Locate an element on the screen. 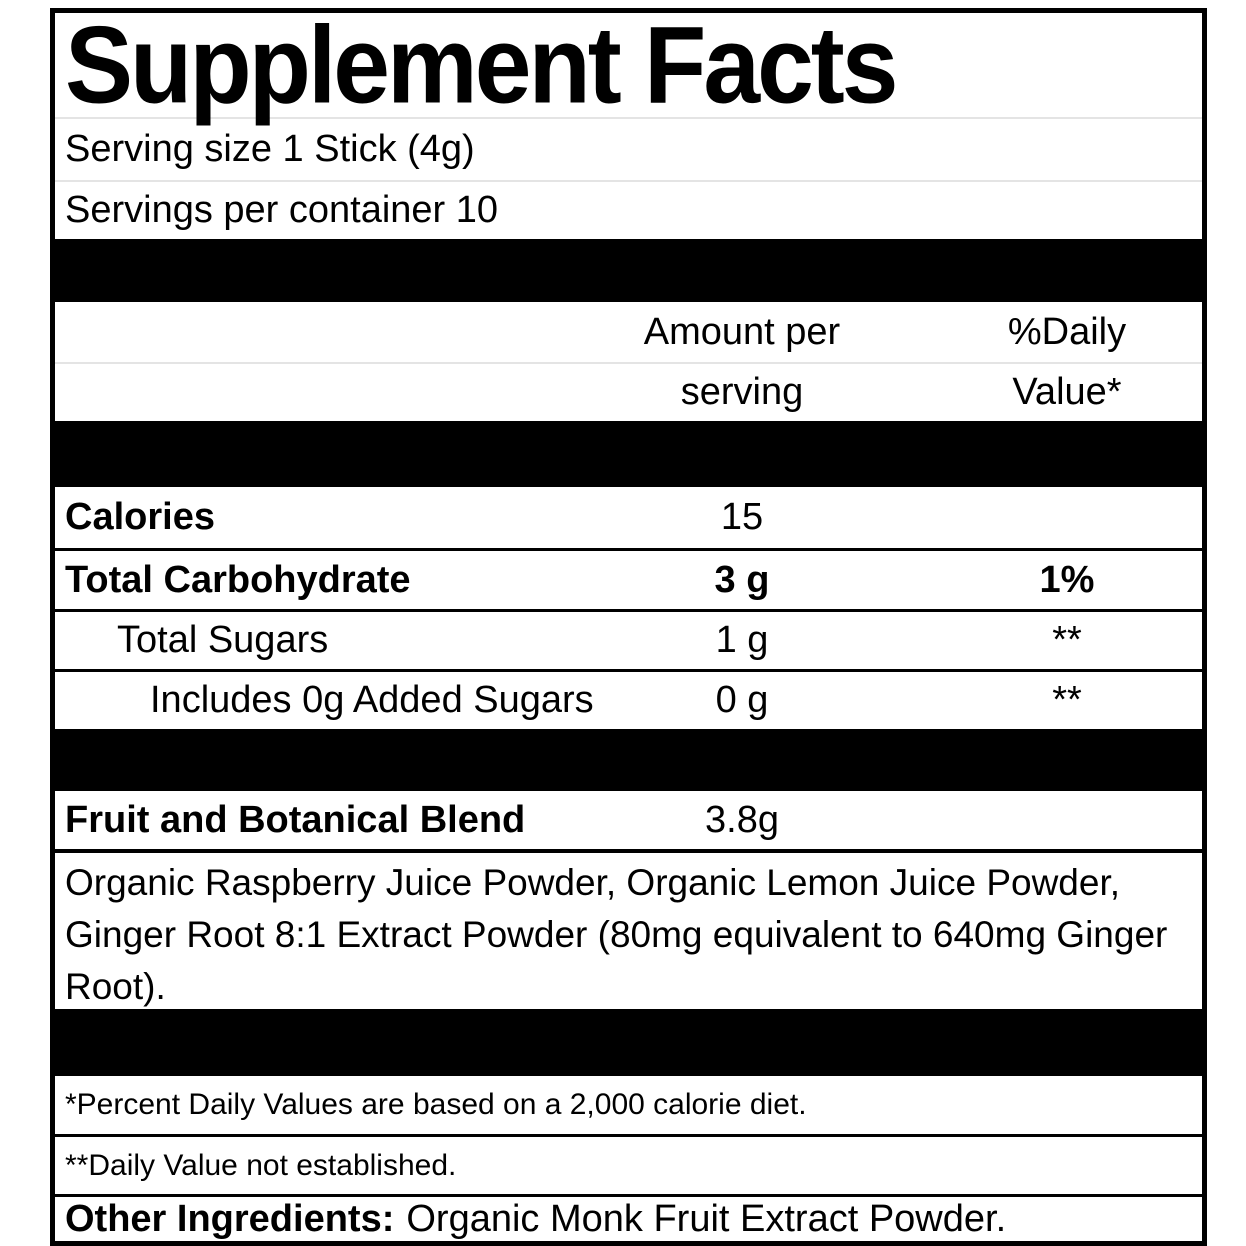 This screenshot has width=1246, height=1246. column-header-row-1: Amount per %Daily is located at coordinates (628, 332).